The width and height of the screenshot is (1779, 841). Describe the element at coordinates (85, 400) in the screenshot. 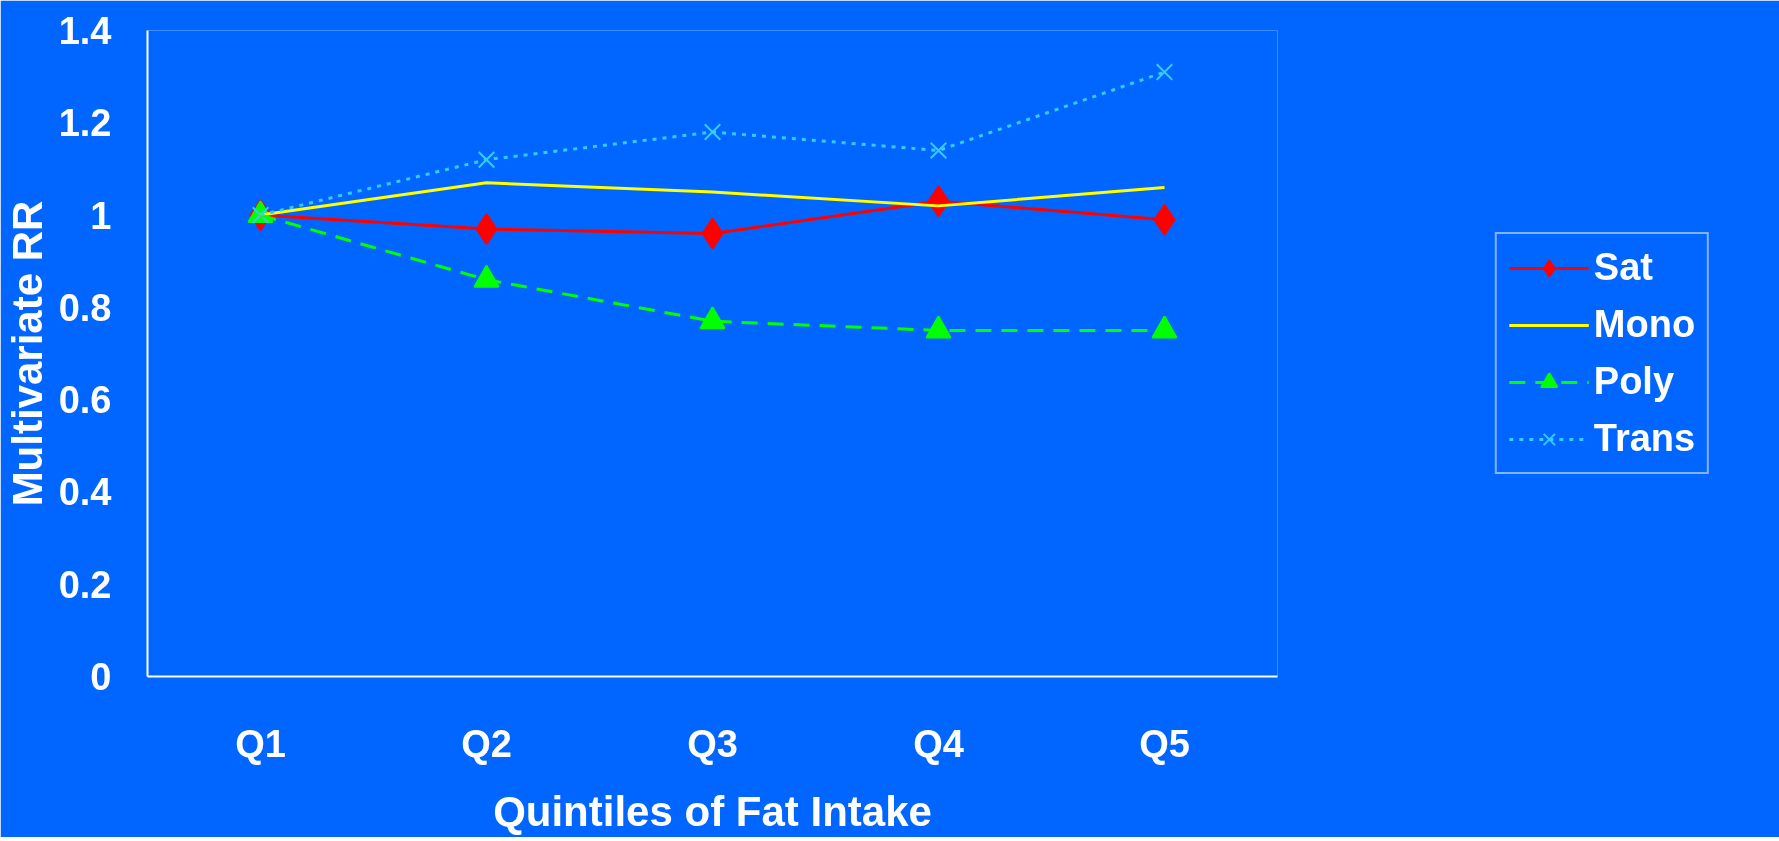

I see `y-tick-label: 0.6` at that location.